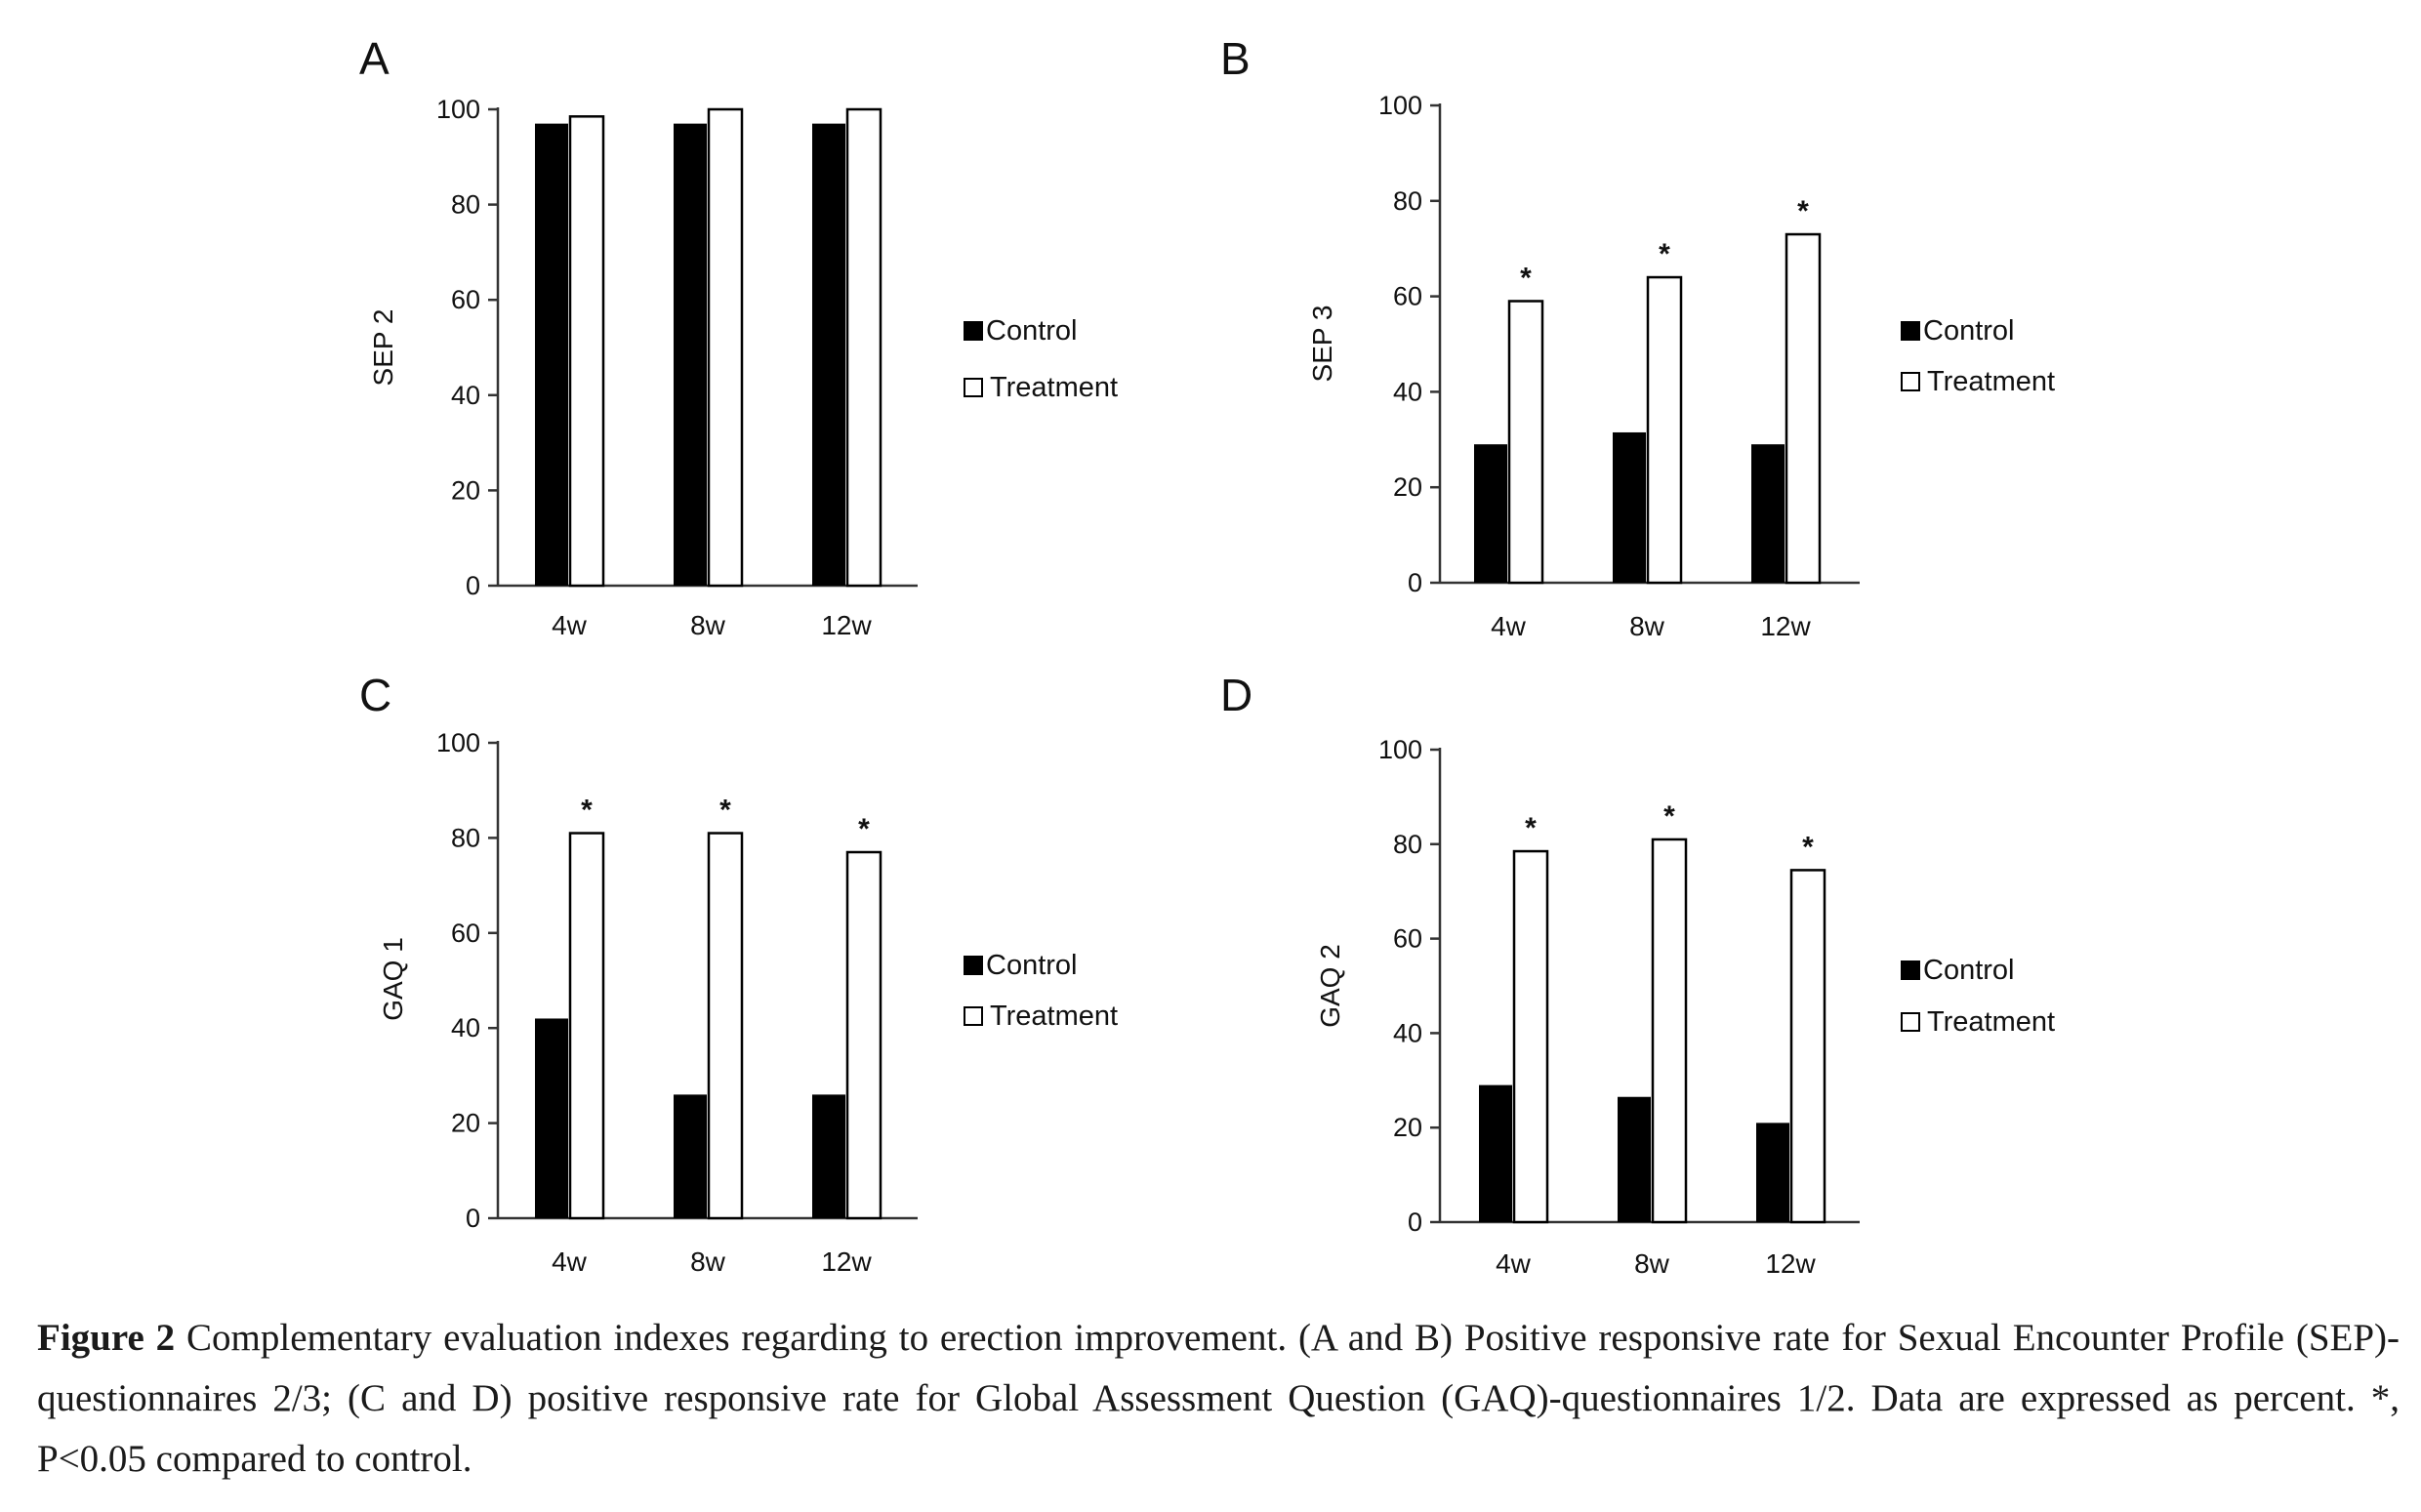 The width and height of the screenshot is (2421, 1512). Describe the element at coordinates (1415, 1222) in the screenshot. I see `y-tick-label-d: 0` at that location.